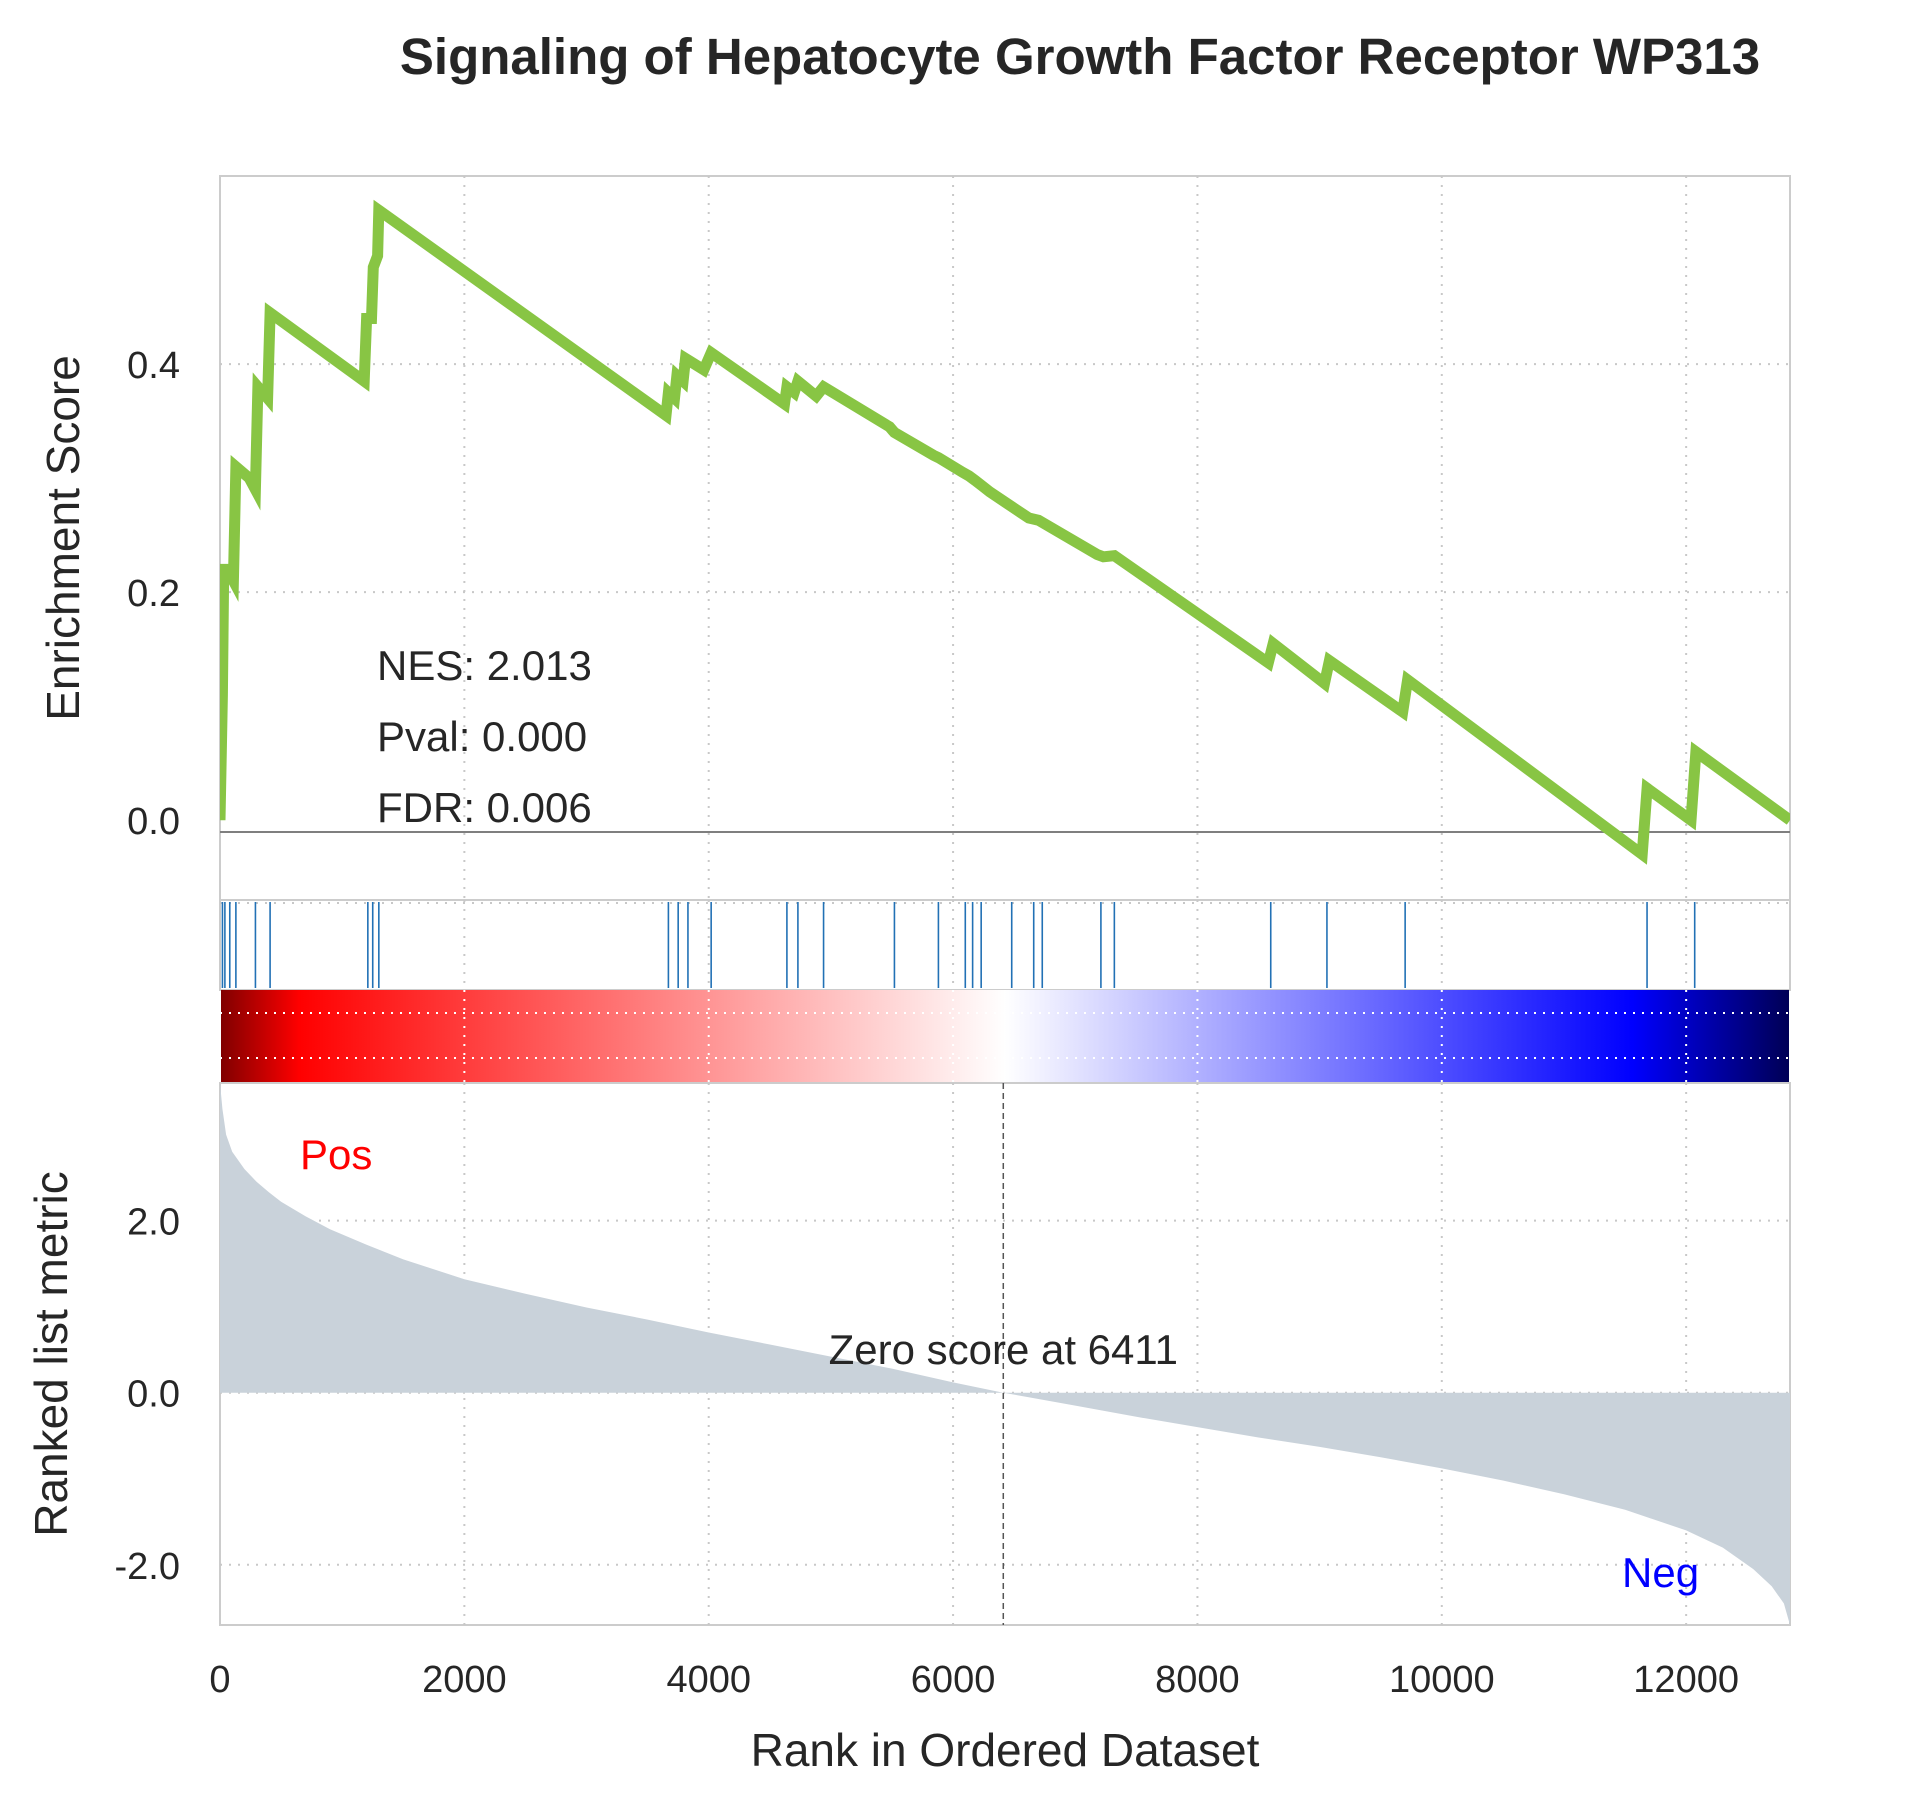 Image resolution: width=1917 pixels, height=1797 pixels. I want to click on metric-y-tick-label: 0.0, so click(153, 1395).